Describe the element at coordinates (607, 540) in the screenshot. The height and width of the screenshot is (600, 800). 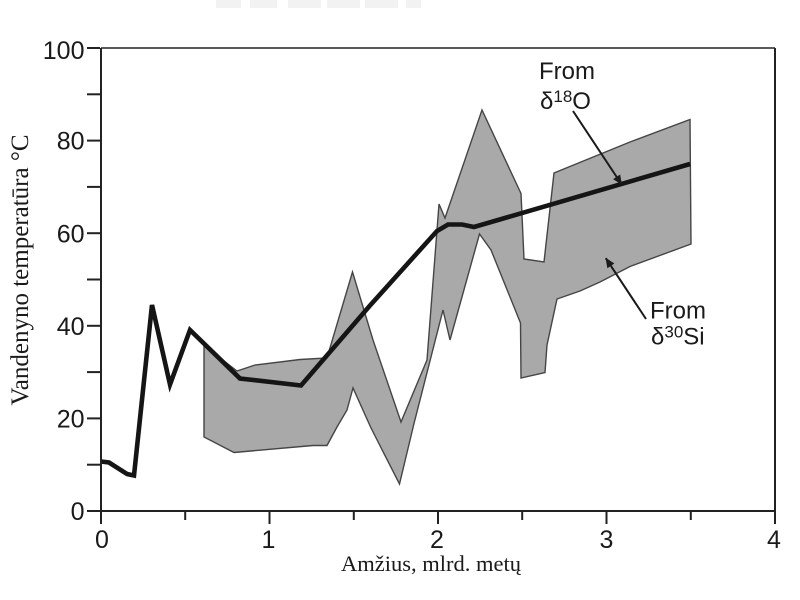
I see `svg-text: 3` at that location.